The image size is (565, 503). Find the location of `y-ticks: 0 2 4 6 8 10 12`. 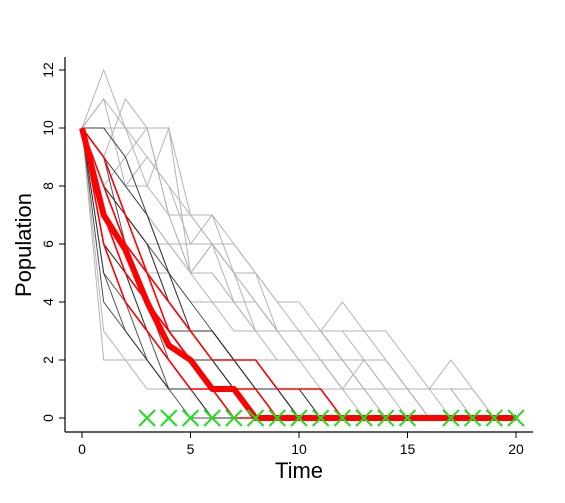

y-ticks: 0 2 4 6 8 10 12 is located at coordinates (52, 242).